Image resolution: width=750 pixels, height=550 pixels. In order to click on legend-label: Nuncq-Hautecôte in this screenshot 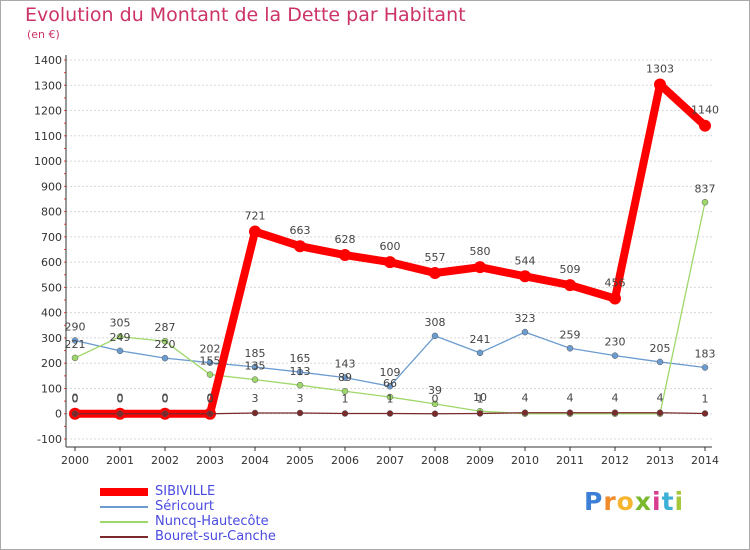, I will do `click(212, 521)`.